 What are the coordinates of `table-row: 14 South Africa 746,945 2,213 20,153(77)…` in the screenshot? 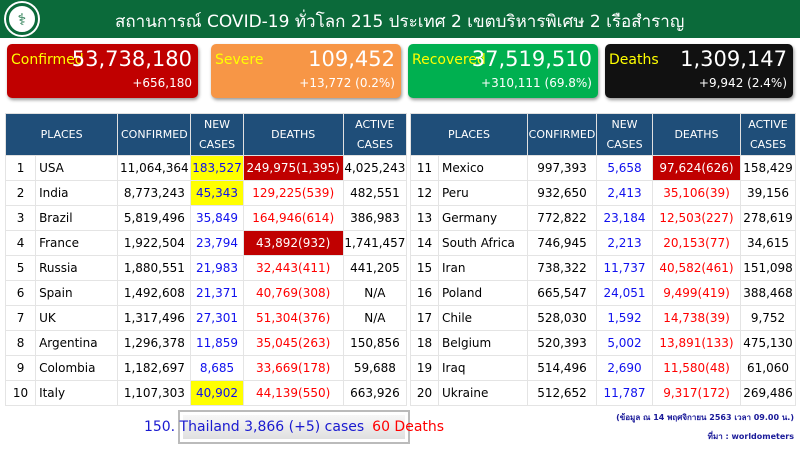 It's located at (603, 243).